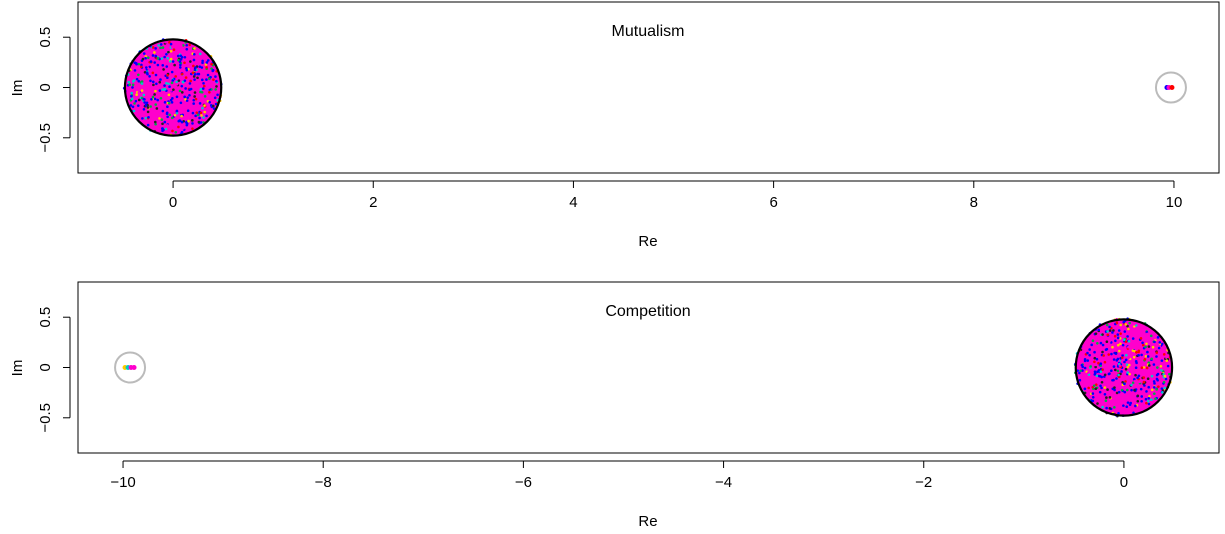 The height and width of the screenshot is (534, 1225). What do you see at coordinates (1124, 482) in the screenshot?
I see `x-tick-label: 0` at bounding box center [1124, 482].